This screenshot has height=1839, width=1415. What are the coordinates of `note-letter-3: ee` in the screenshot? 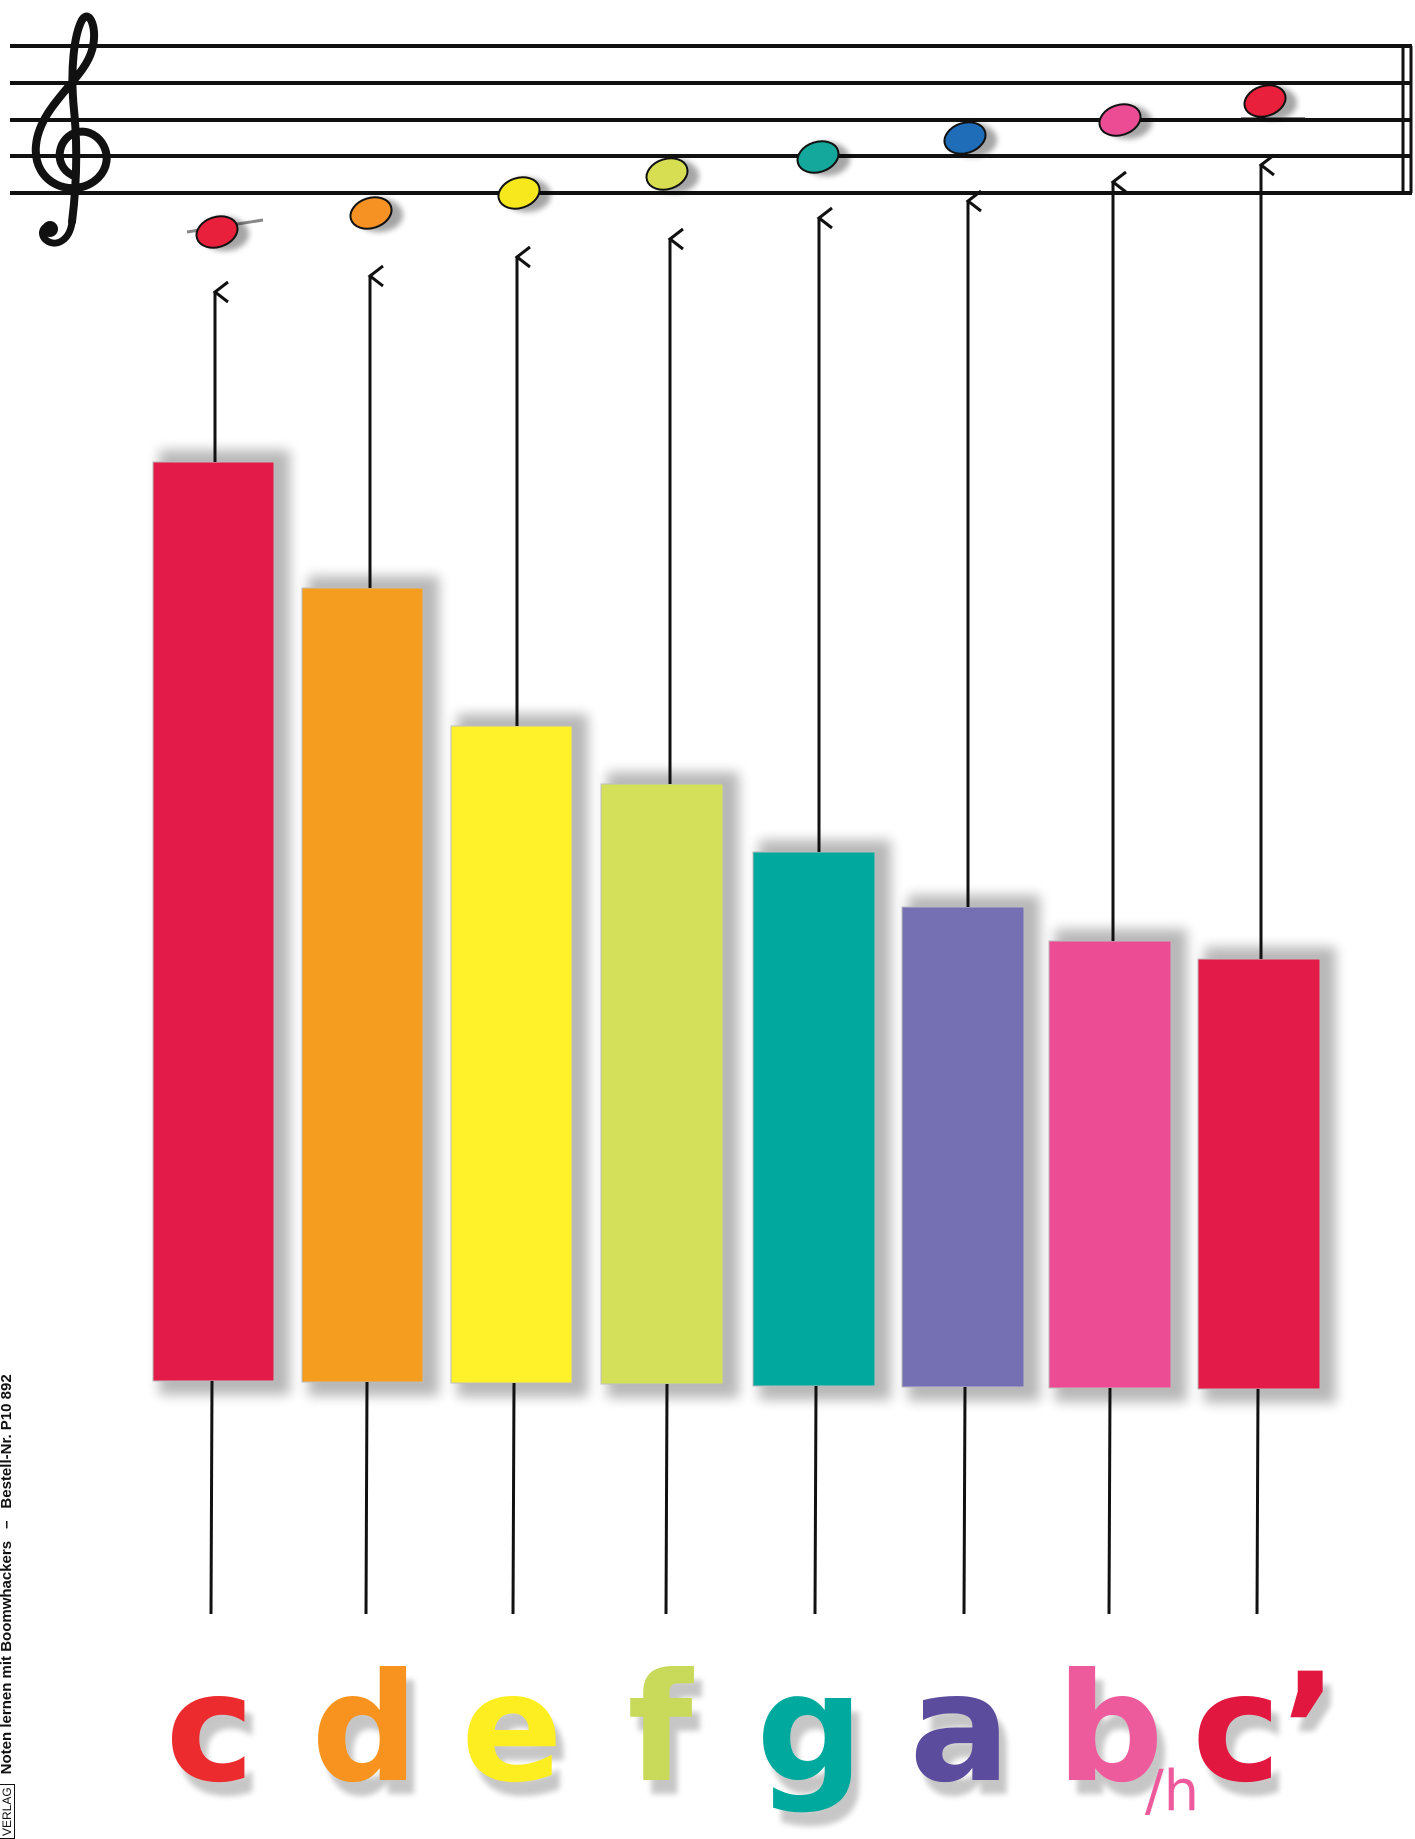 It's located at (516, 1736).